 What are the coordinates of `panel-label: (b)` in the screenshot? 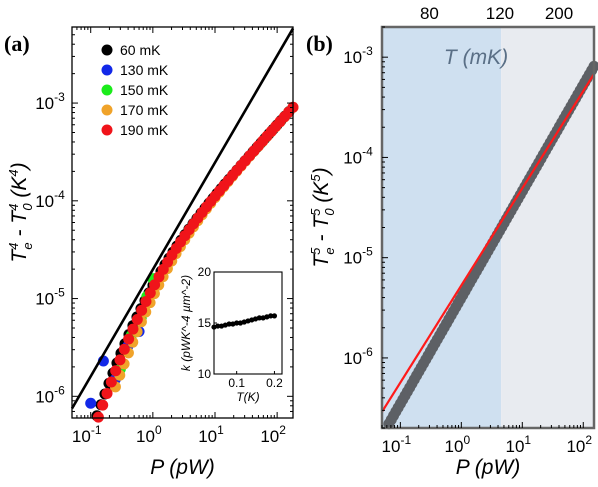 It's located at (319, 43).